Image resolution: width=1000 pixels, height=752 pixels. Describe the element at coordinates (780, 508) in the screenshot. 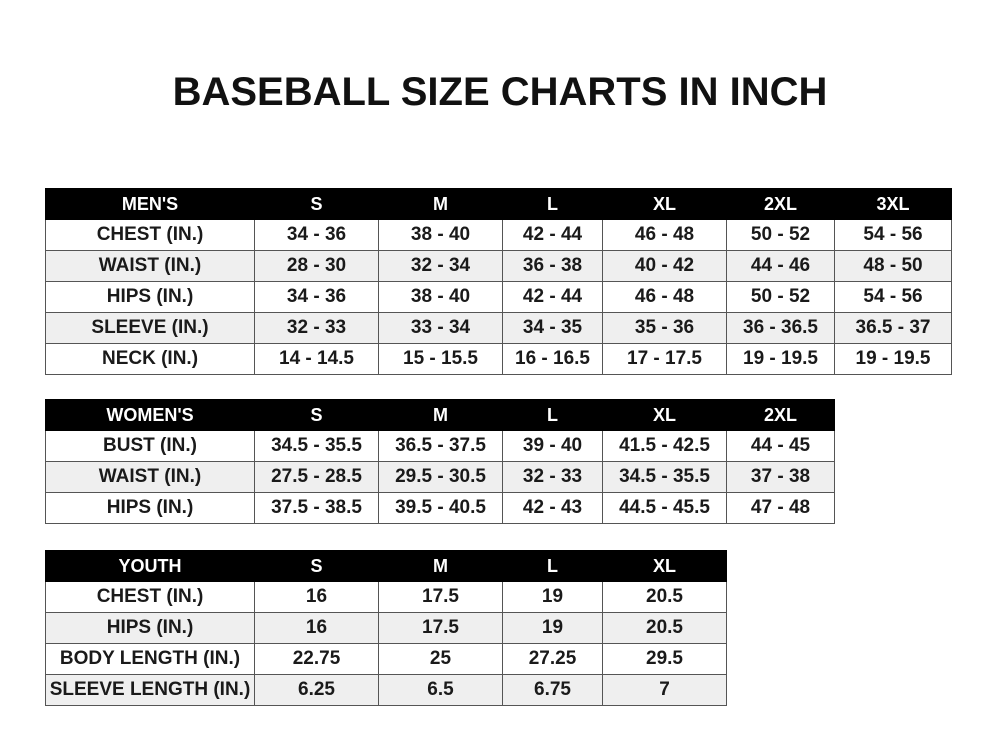

I see `table-cell: 47 - 48` at that location.